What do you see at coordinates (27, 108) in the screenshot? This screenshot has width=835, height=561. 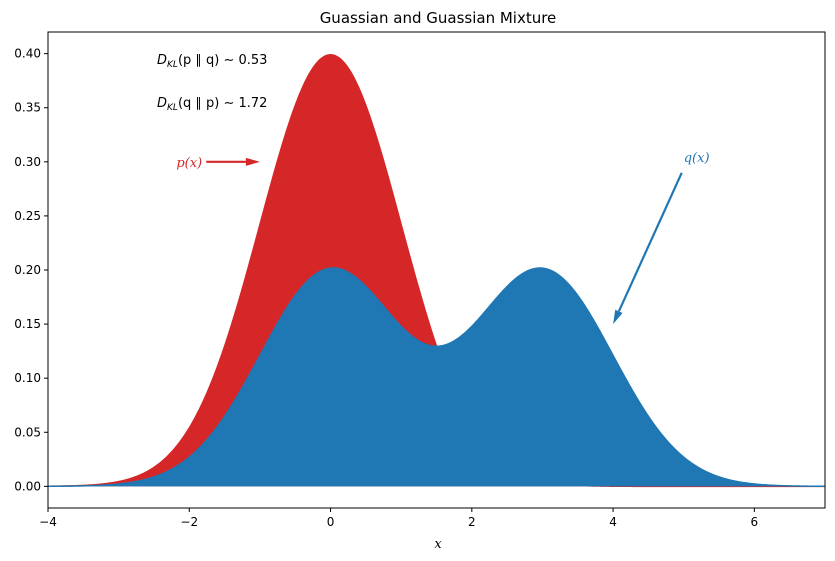 I see `y-tick-label: 0.35` at bounding box center [27, 108].